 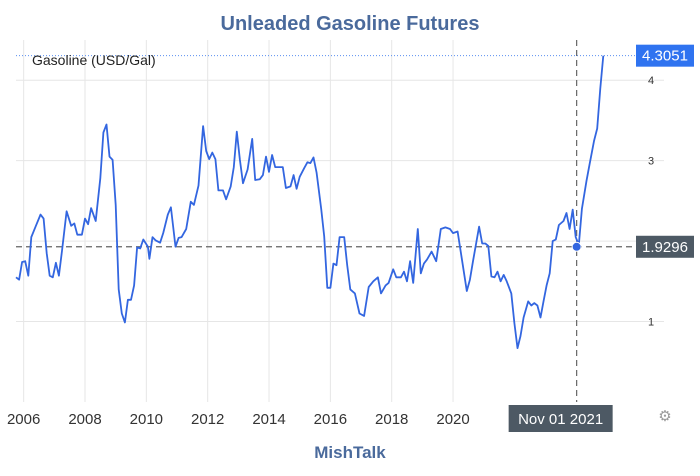 I want to click on x-tick-label: 2018, so click(x=391, y=419).